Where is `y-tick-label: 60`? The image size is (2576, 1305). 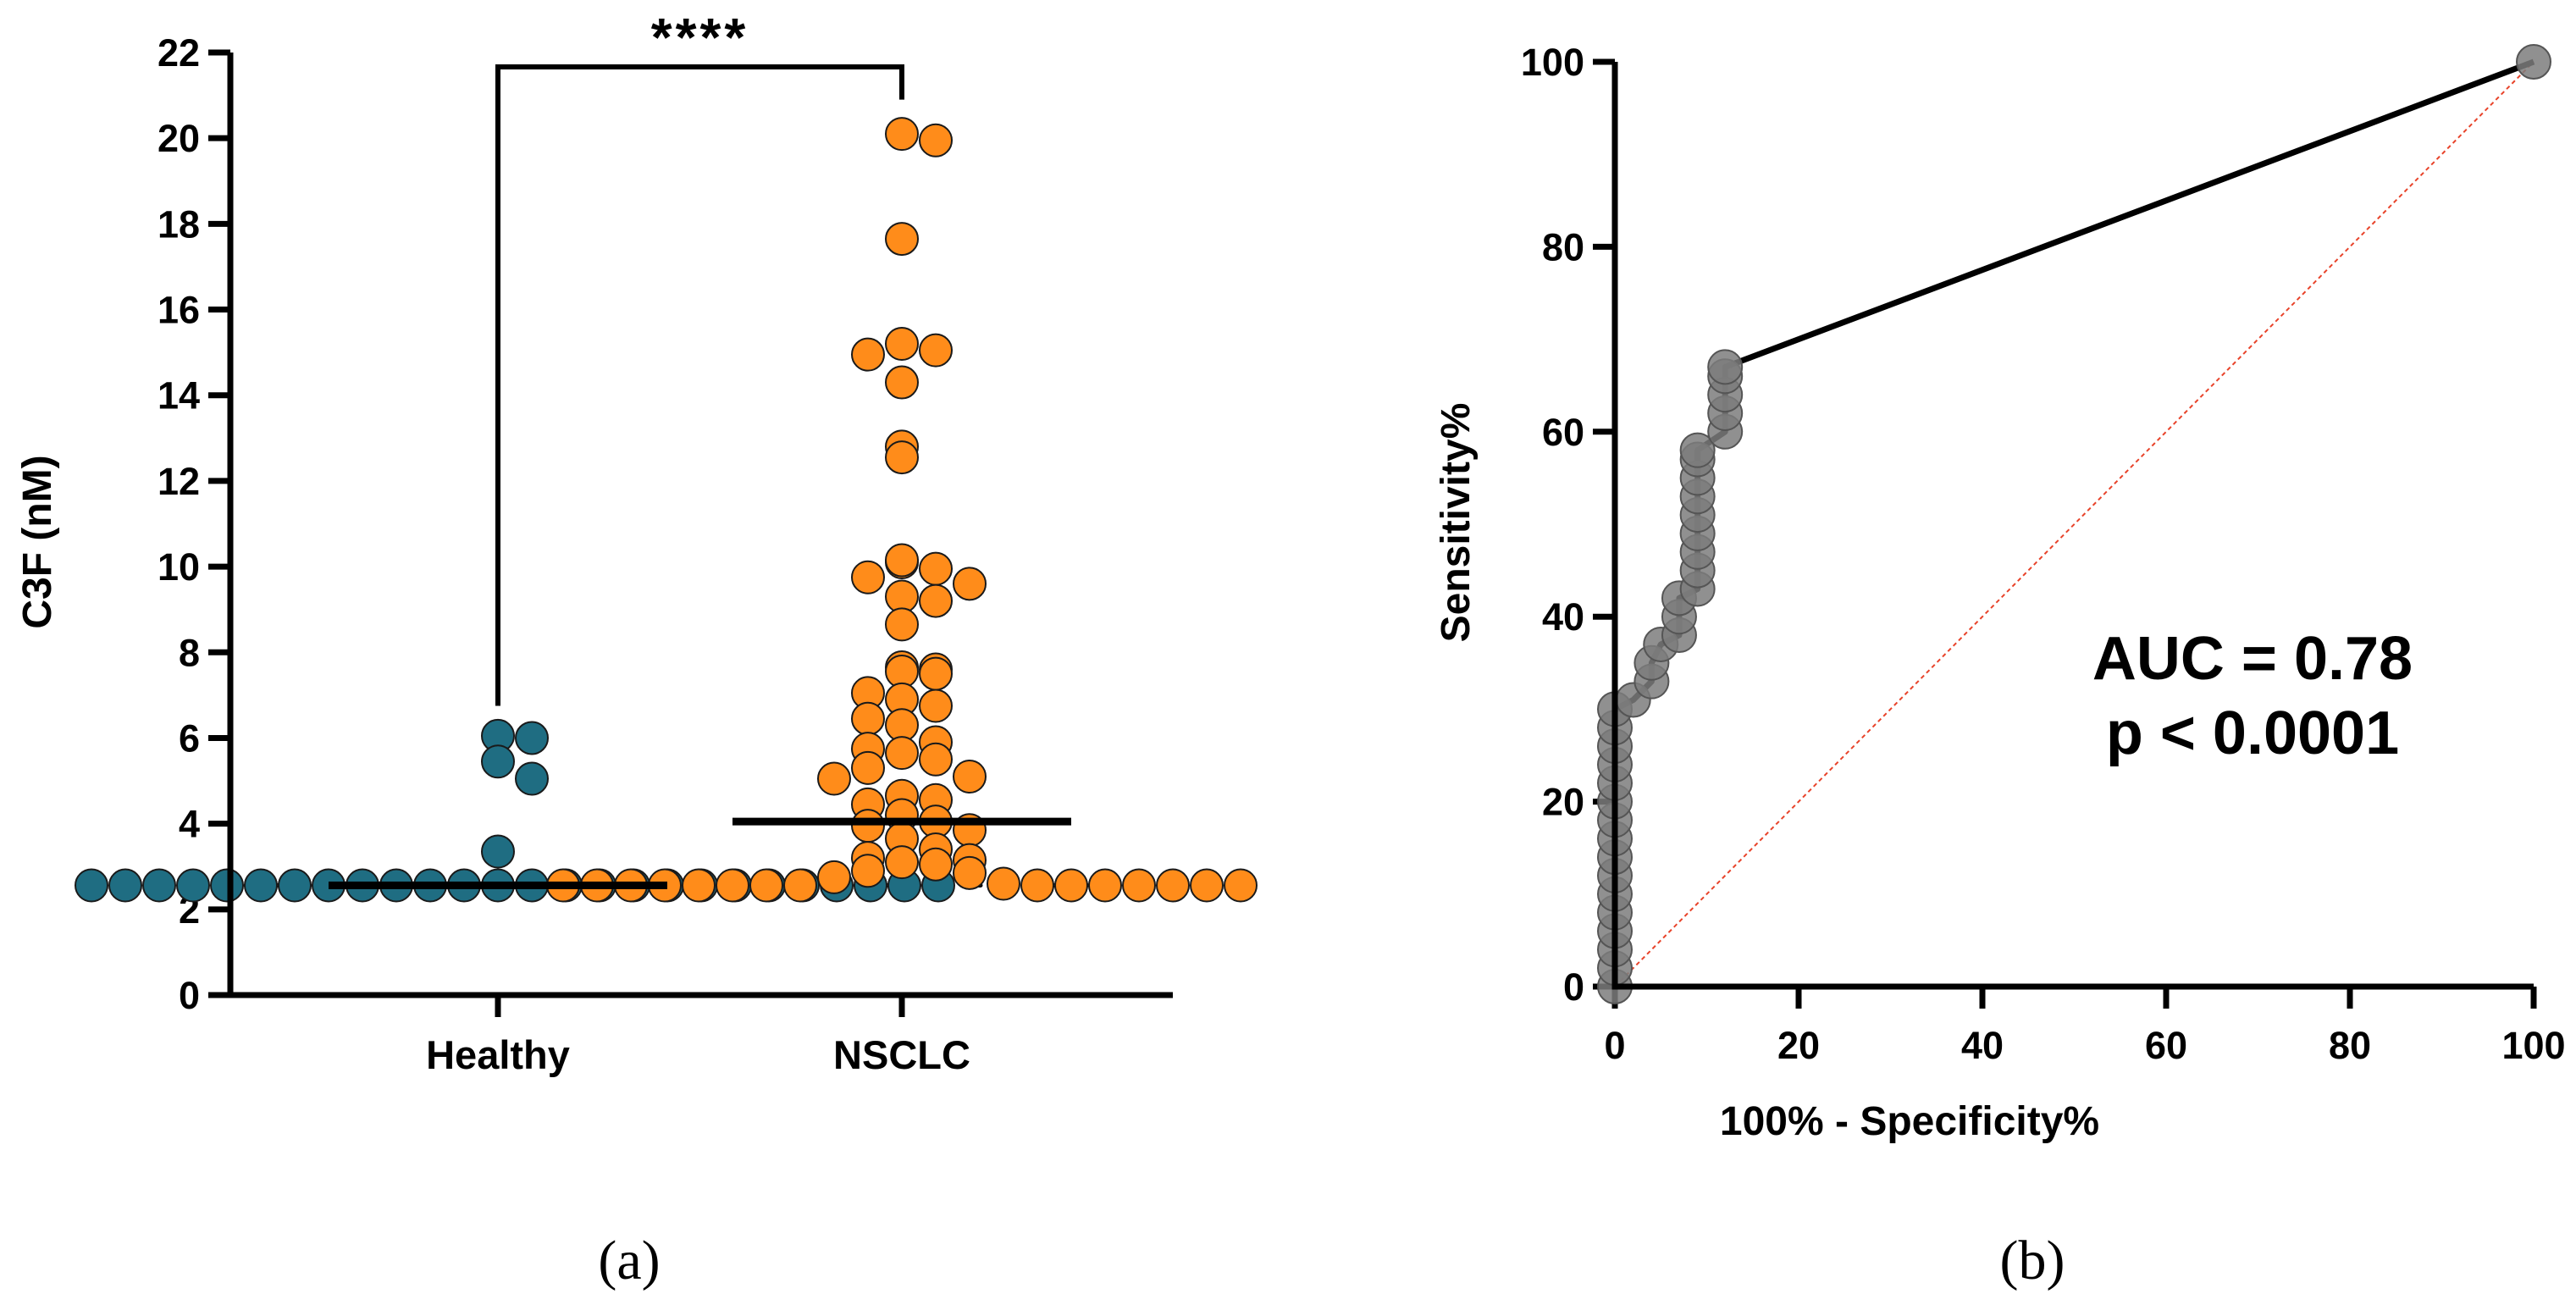 y-tick-label: 60 is located at coordinates (1563, 432).